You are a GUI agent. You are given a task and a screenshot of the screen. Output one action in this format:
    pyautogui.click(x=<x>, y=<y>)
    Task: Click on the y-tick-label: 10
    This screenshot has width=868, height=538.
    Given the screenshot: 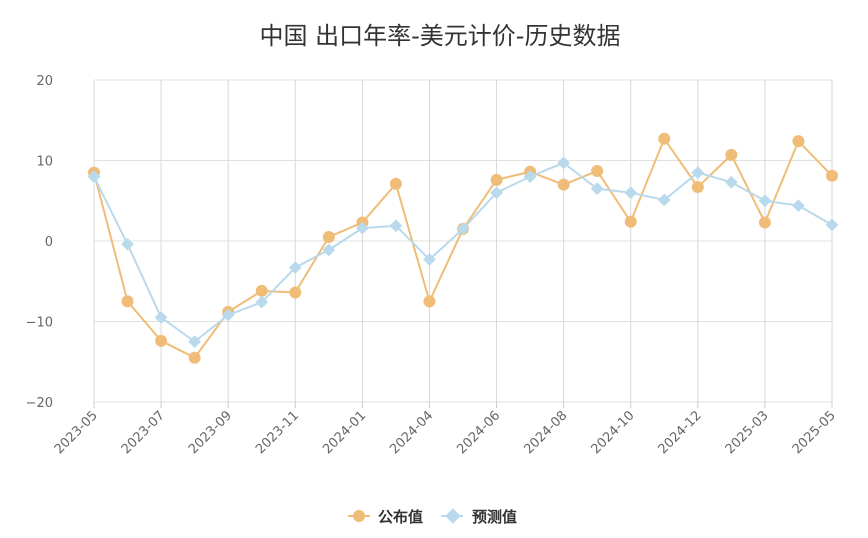 What is the action you would take?
    pyautogui.click(x=44, y=162)
    